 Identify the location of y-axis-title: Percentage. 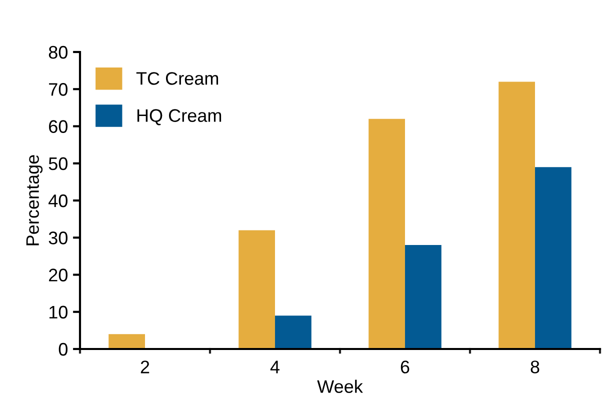
(34, 200).